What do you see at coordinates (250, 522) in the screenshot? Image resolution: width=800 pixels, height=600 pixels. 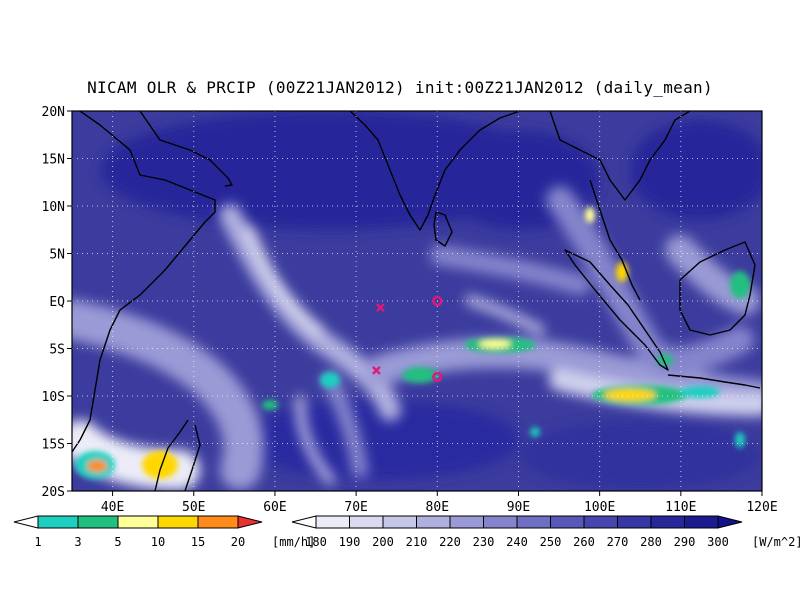 I see `precip-legend-arrow-high` at bounding box center [250, 522].